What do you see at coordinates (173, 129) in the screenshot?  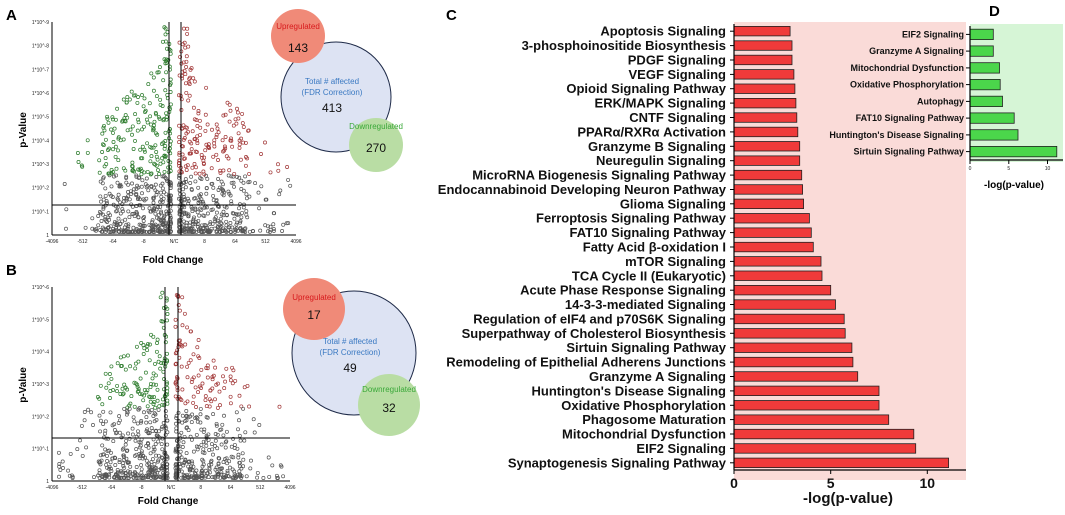 I see `volcano-a-axes` at bounding box center [173, 129].